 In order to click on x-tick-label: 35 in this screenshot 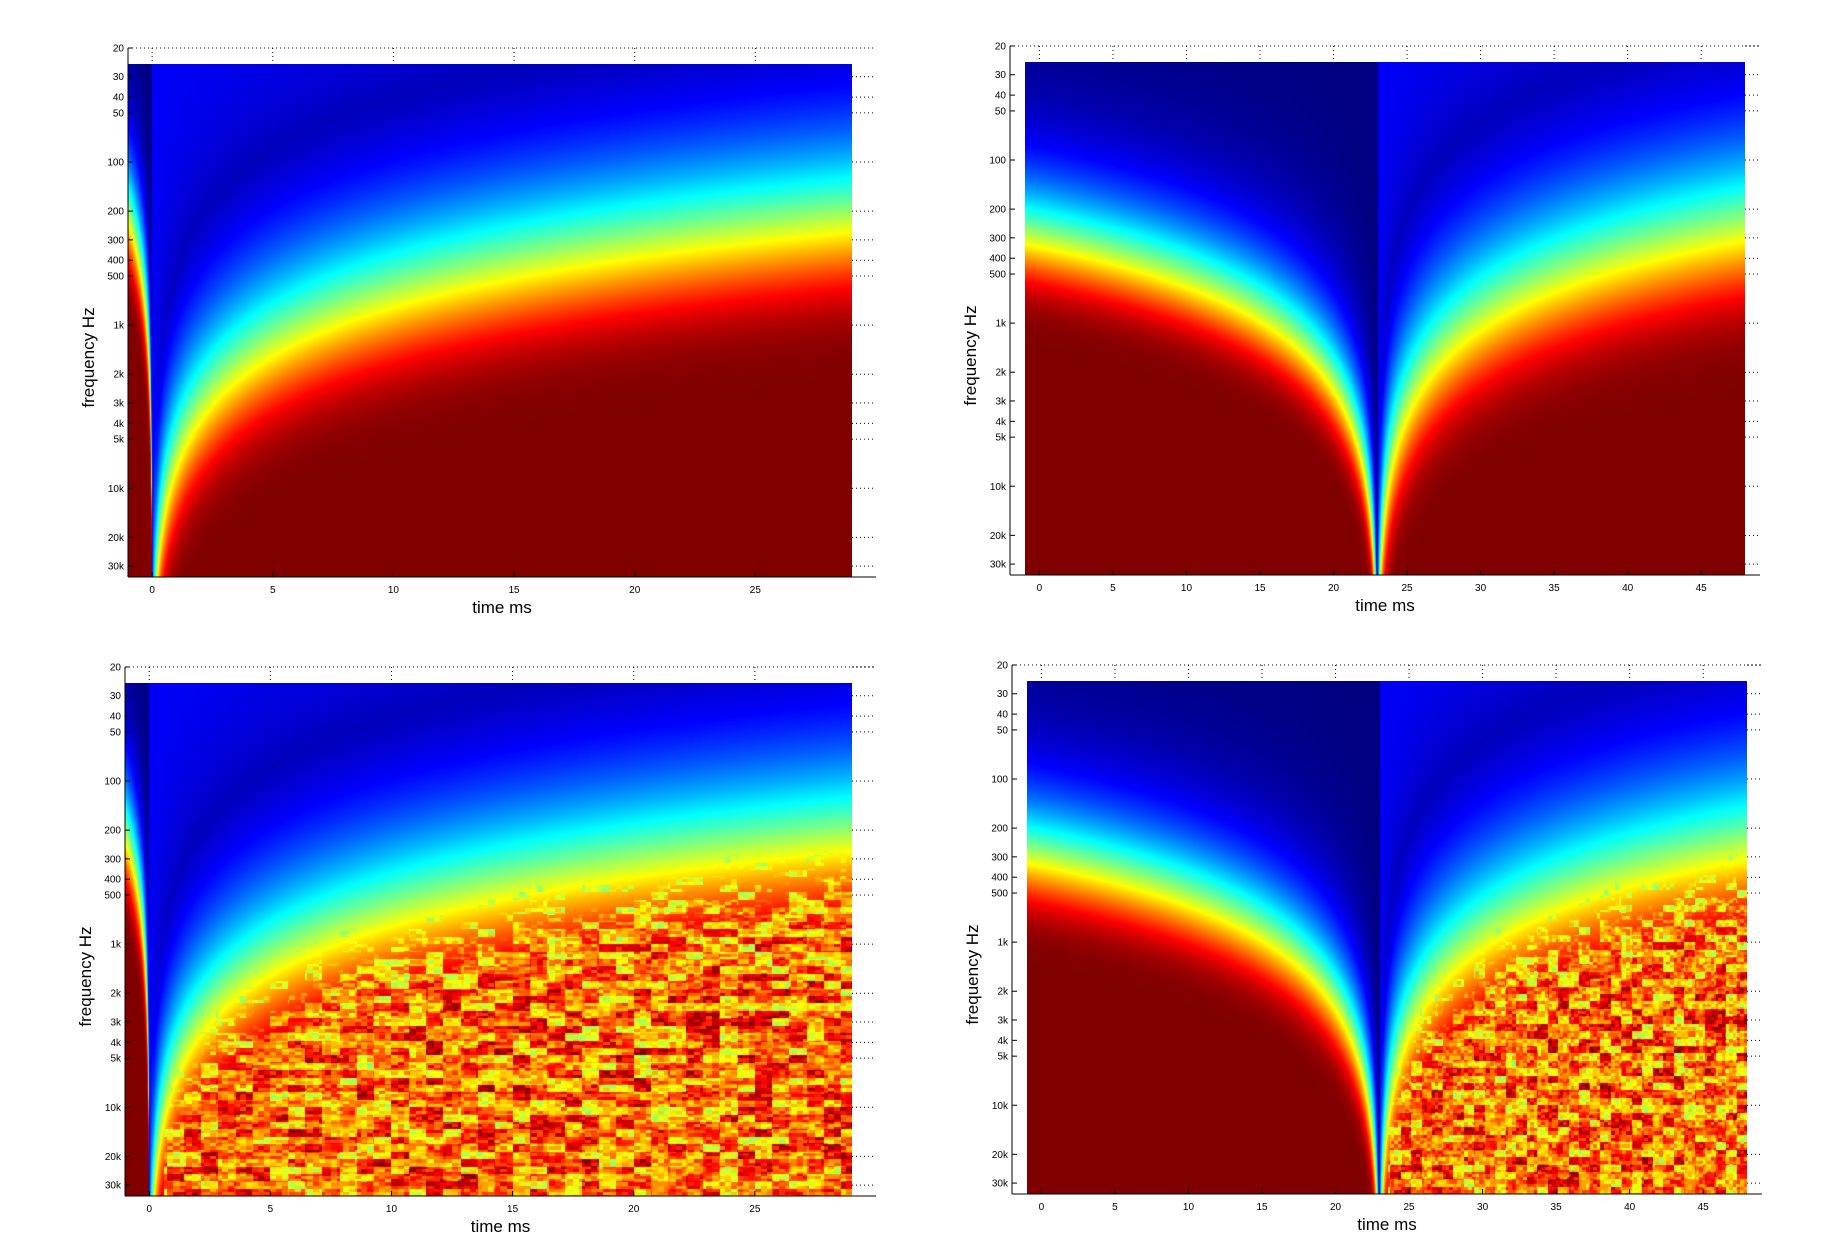, I will do `click(1555, 588)`.